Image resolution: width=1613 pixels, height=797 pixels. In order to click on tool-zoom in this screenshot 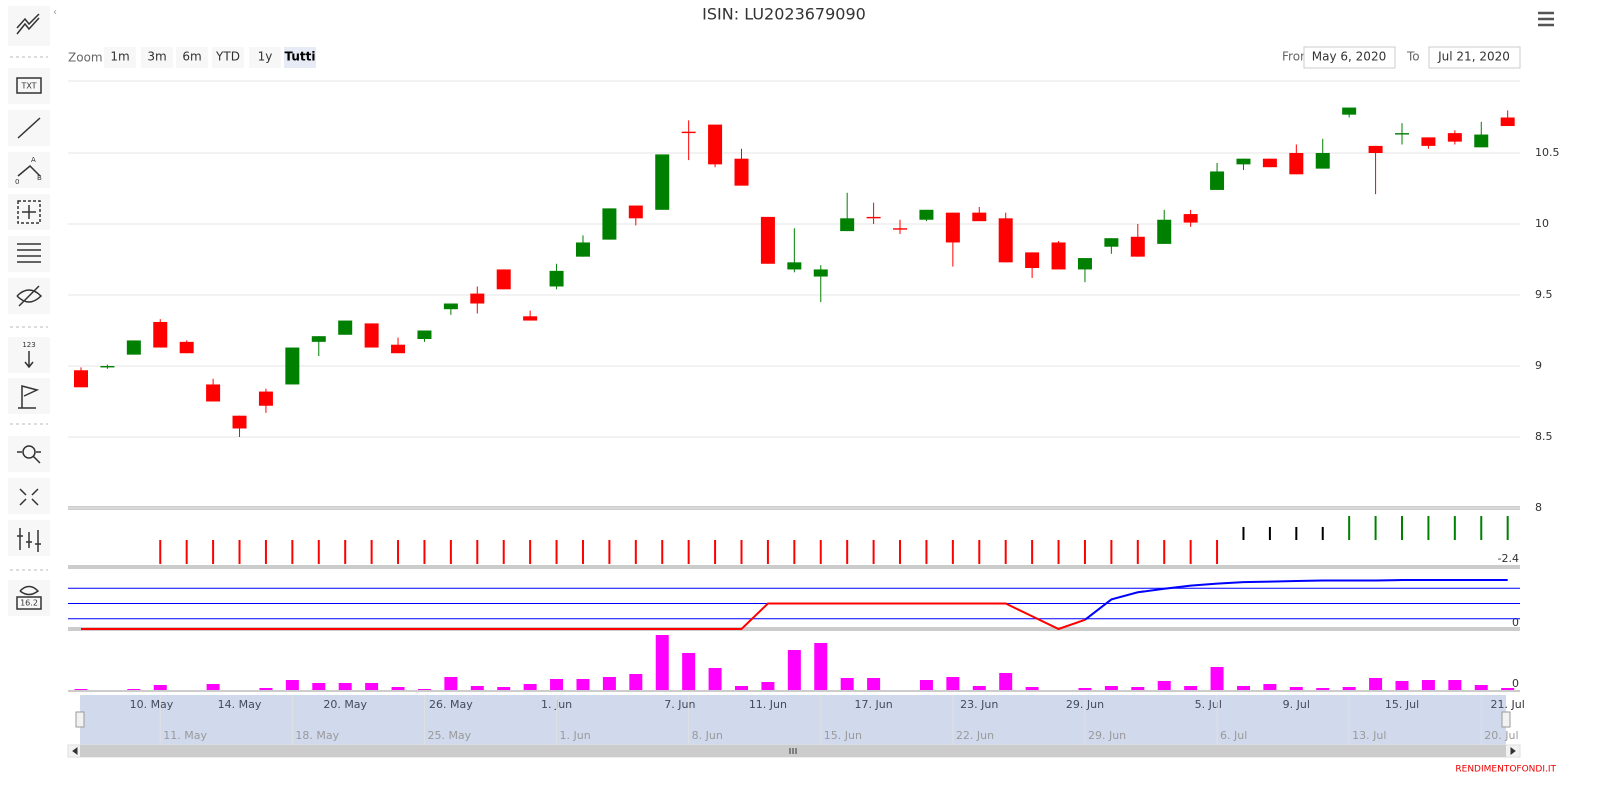, I will do `click(29, 454)`.